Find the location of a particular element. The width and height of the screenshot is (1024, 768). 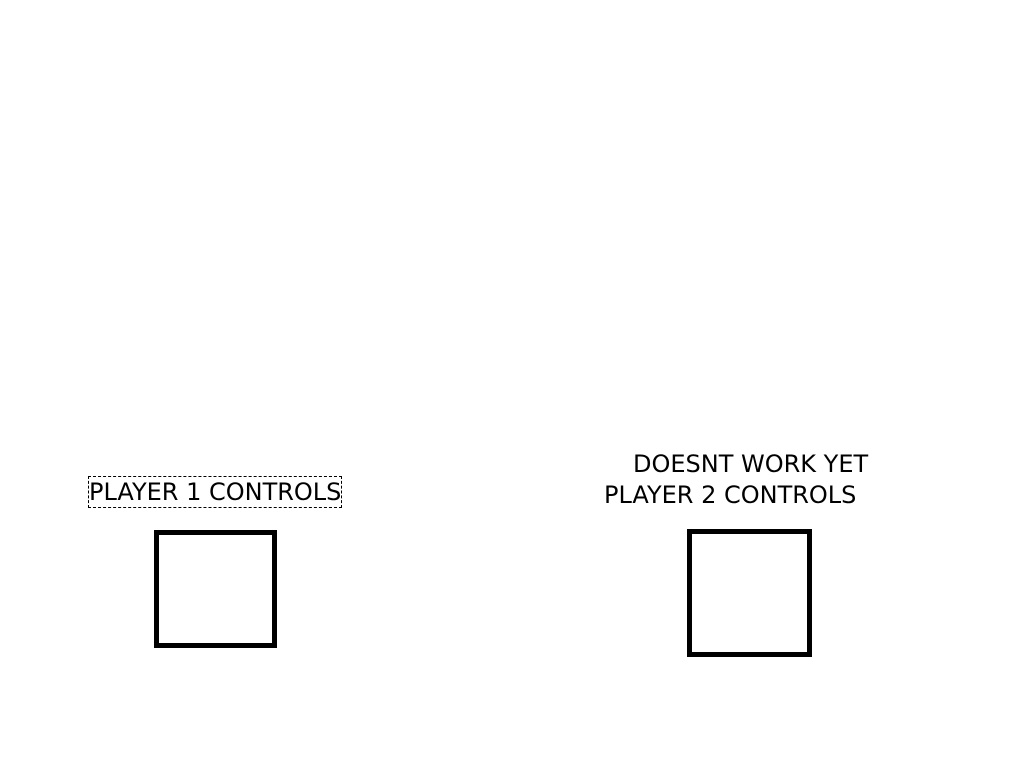

player-1-control-button is located at coordinates (215, 589).